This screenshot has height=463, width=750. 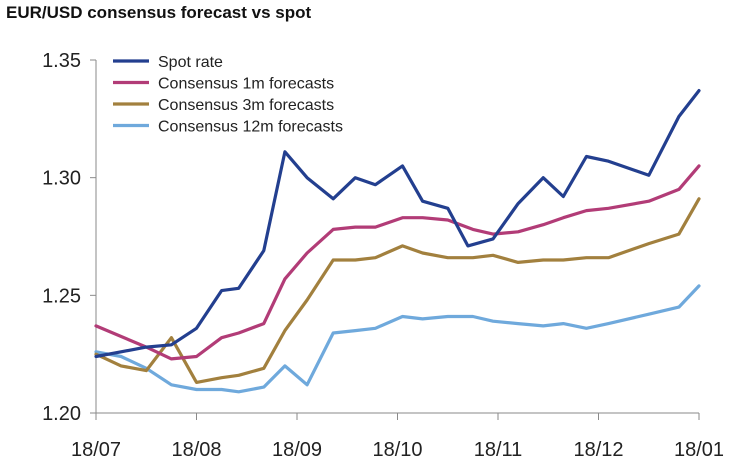 I want to click on x-tick-label: 18/09, so click(x=297, y=450).